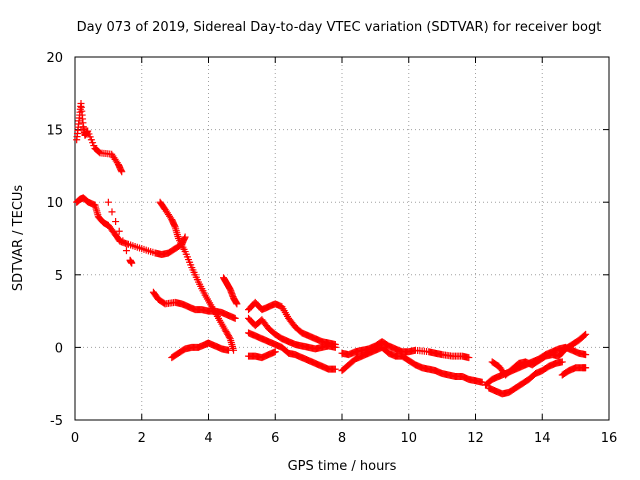 The image size is (640, 480). Describe the element at coordinates (405, 350) in the screenshot. I see `series-arc-l` at that location.